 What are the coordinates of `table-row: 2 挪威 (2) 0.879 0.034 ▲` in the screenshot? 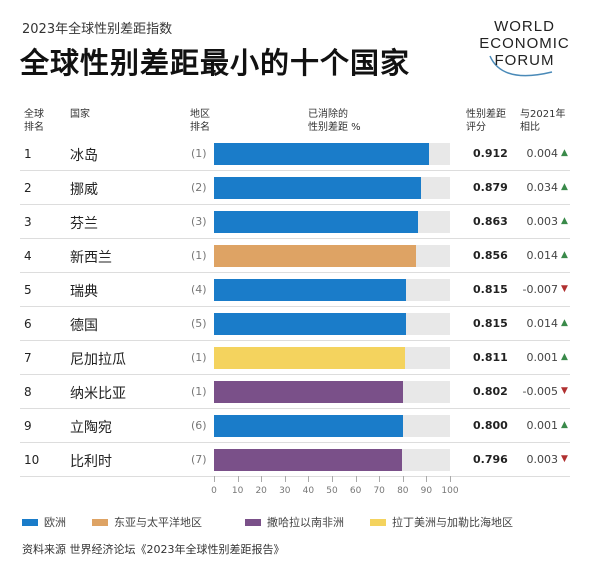 It's located at (295, 188).